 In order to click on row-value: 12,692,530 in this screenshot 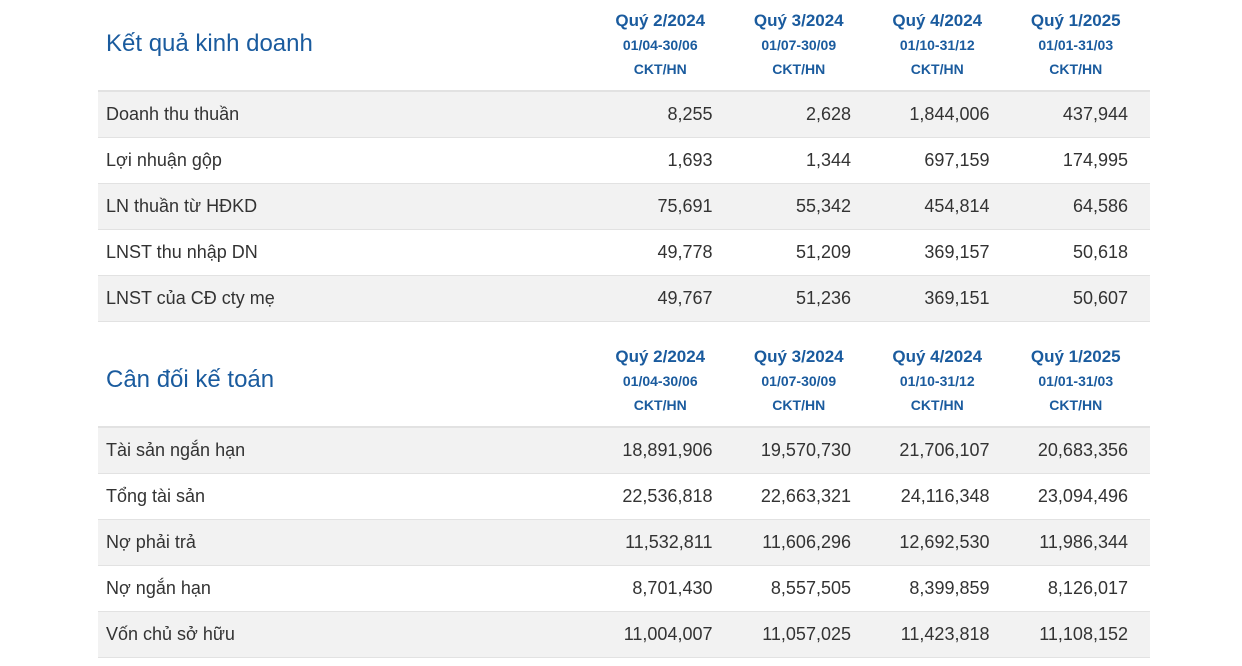, I will do `click(944, 542)`.